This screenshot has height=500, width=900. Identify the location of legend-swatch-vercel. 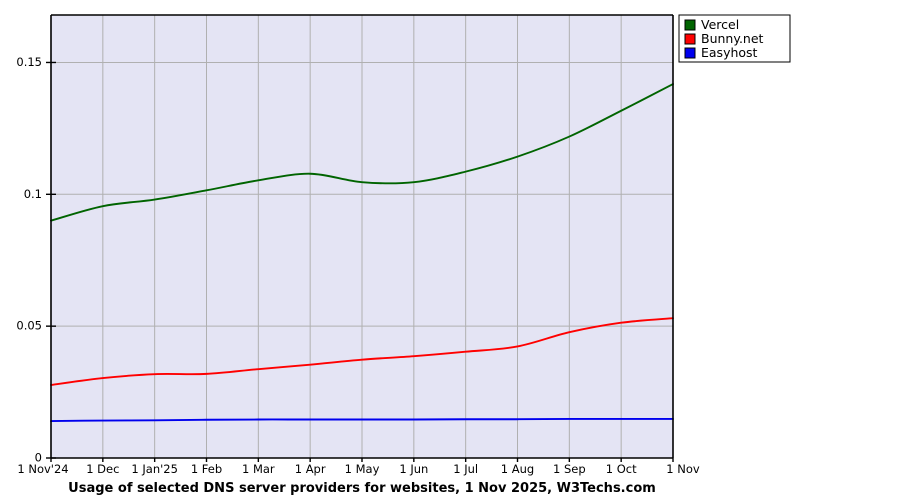
(690, 25).